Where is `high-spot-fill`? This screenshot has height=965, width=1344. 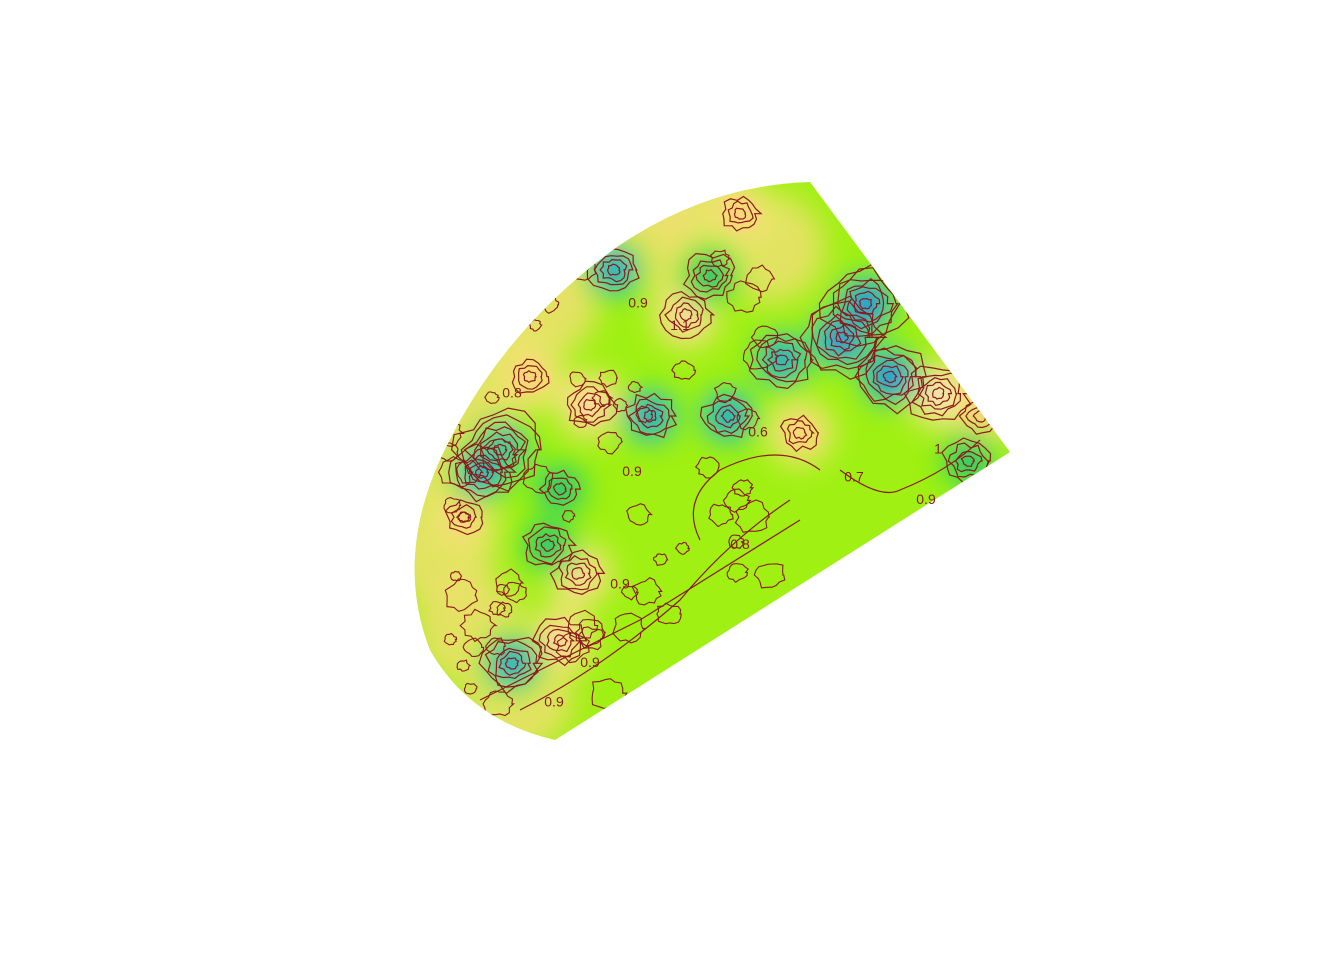
high-spot-fill is located at coordinates (938, 393).